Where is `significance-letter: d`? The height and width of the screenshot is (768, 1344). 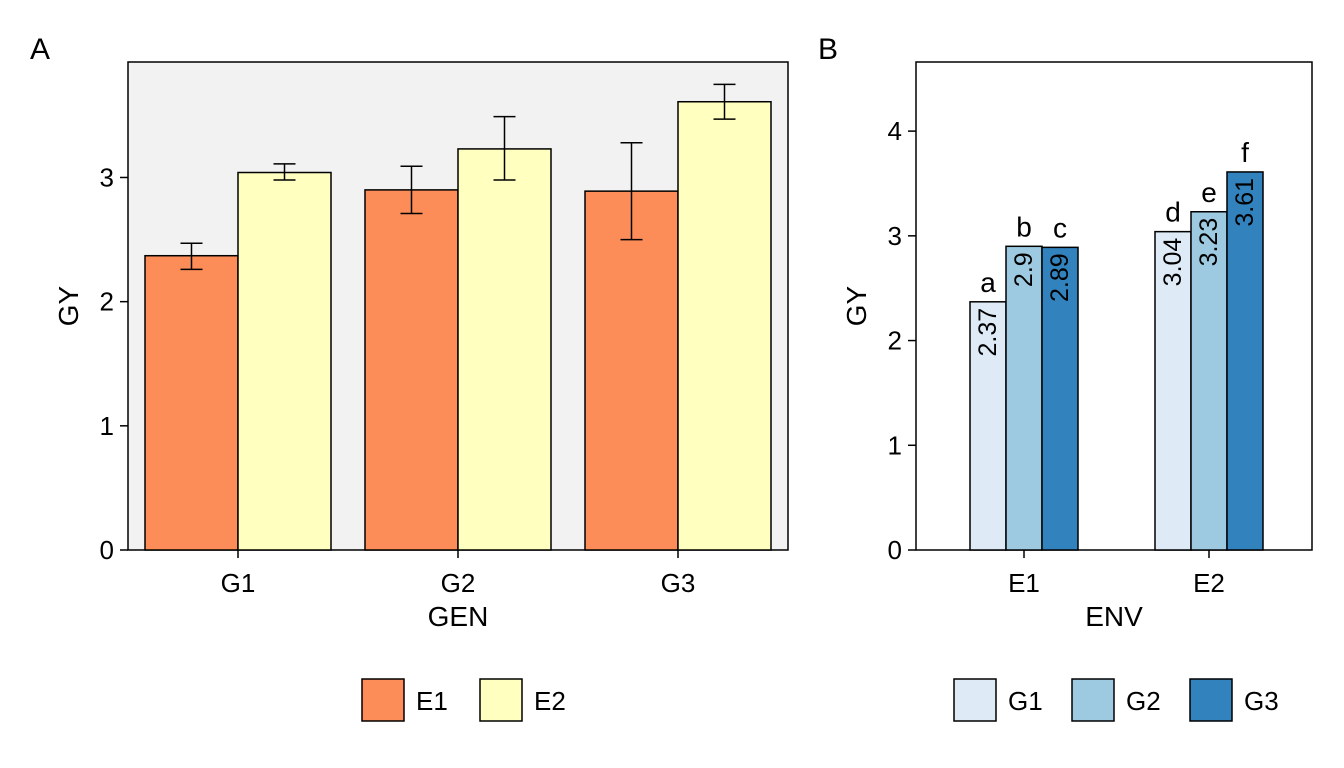 significance-letter: d is located at coordinates (1173, 212).